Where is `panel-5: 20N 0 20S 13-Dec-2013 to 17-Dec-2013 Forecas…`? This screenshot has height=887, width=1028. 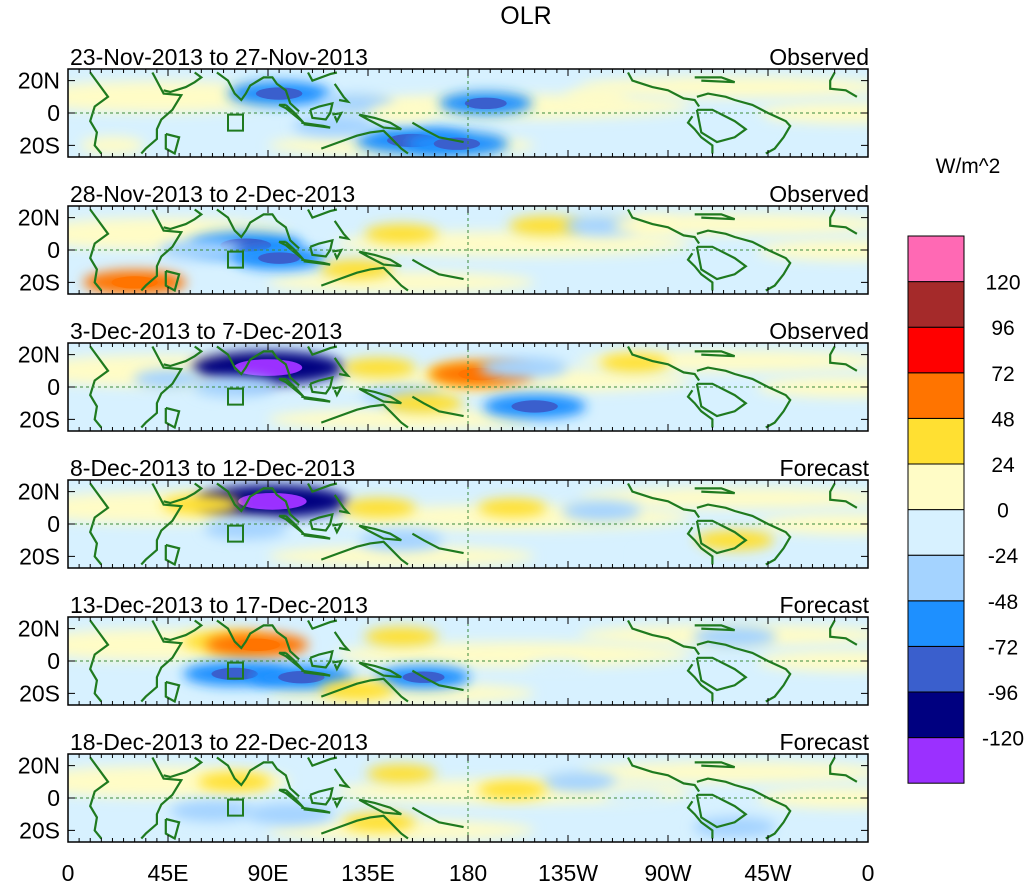 panel-5: 20N 0 20S 13-Dec-2013 to 17-Dec-2013 Forecas… is located at coordinates (444, 649).